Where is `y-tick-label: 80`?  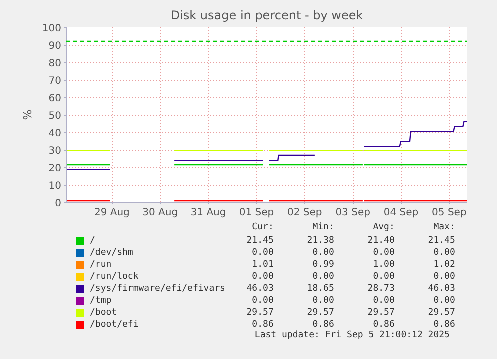
y-tick-label: 80 is located at coordinates (55, 64).